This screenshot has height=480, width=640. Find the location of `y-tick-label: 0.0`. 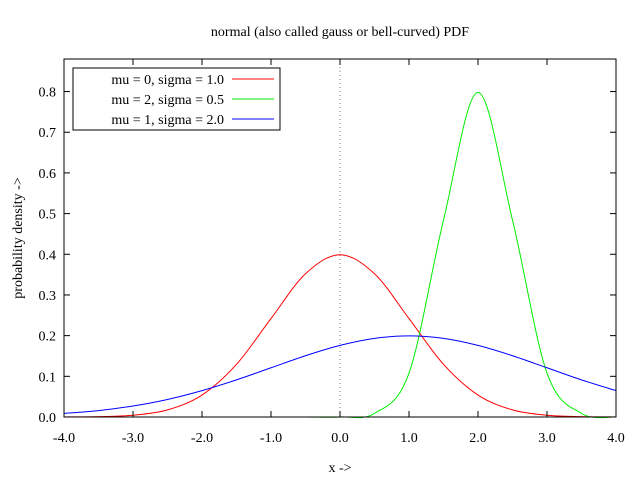

y-tick-label: 0.0 is located at coordinates (48, 418).